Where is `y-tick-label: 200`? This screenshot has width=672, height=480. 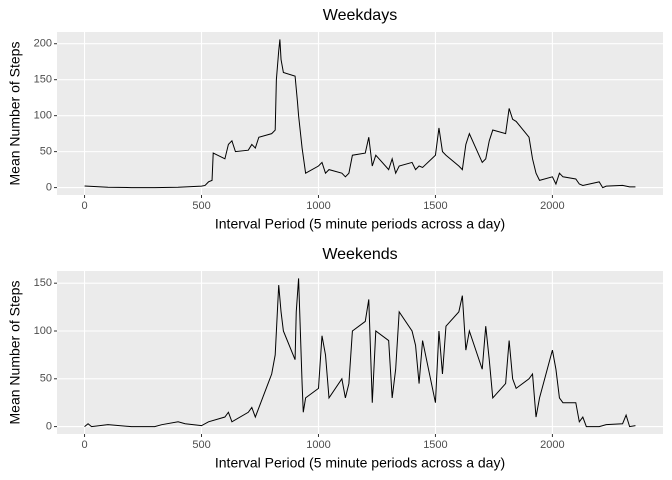
y-tick-label: 200 is located at coordinates (43, 44).